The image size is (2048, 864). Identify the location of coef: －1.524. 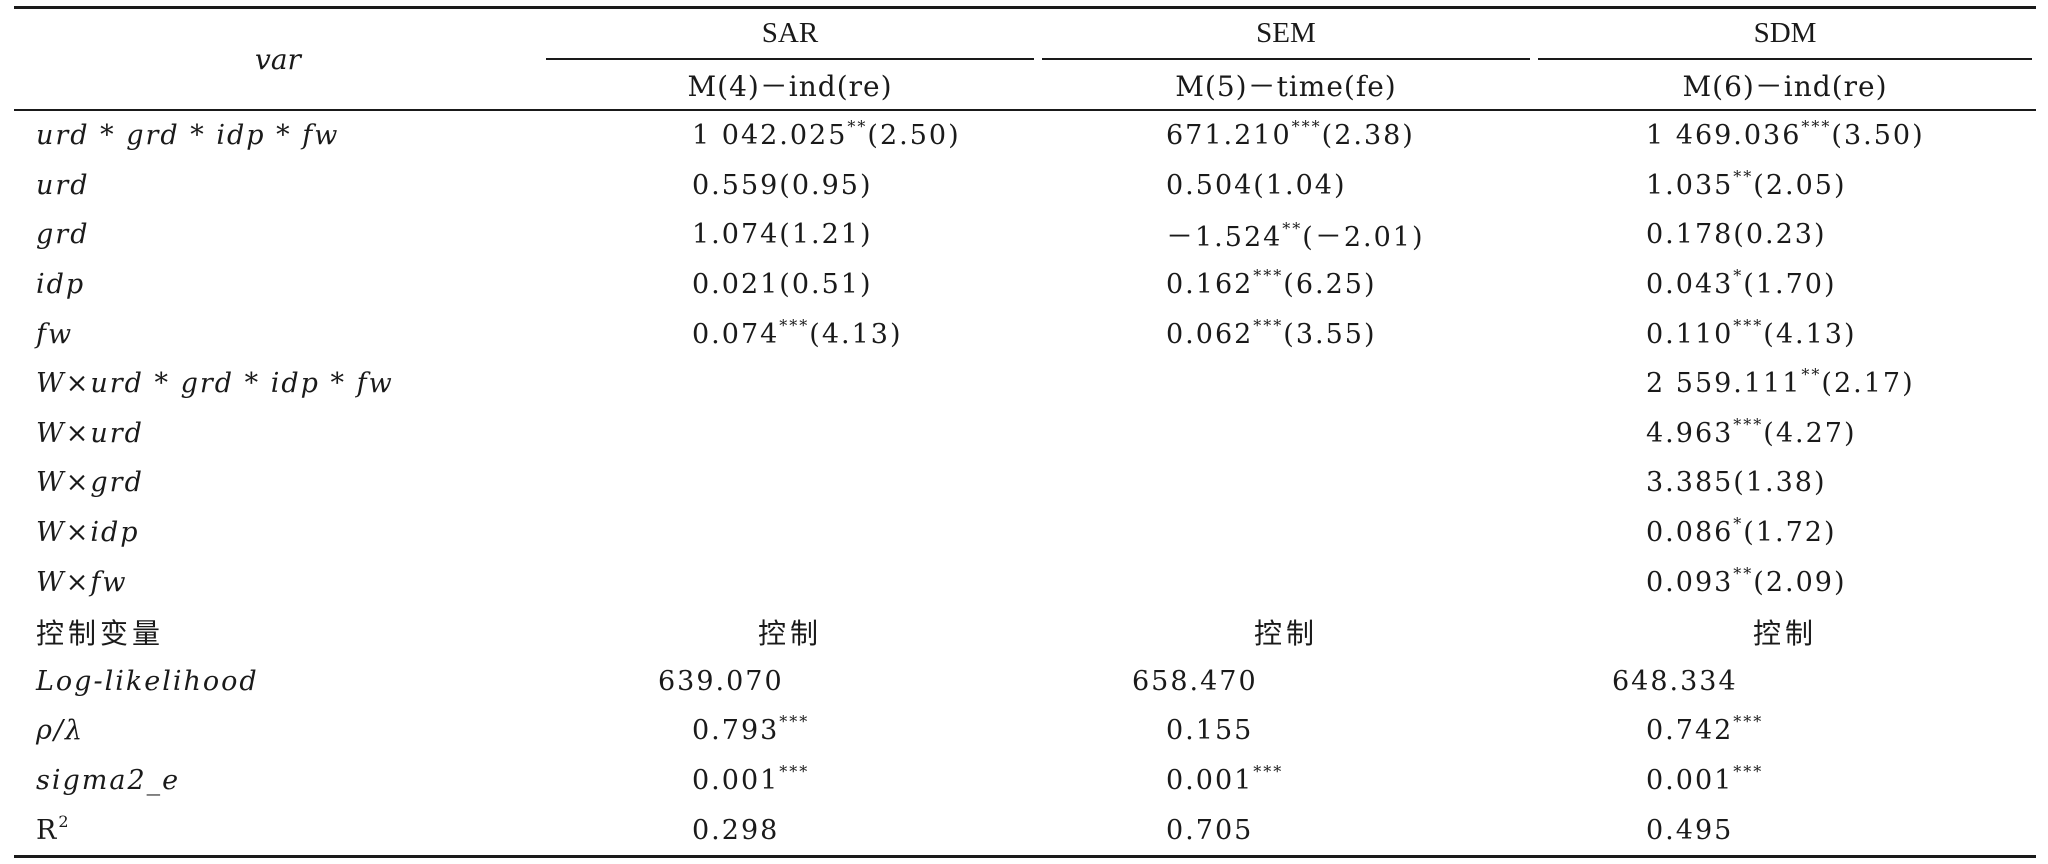
(1224, 238).